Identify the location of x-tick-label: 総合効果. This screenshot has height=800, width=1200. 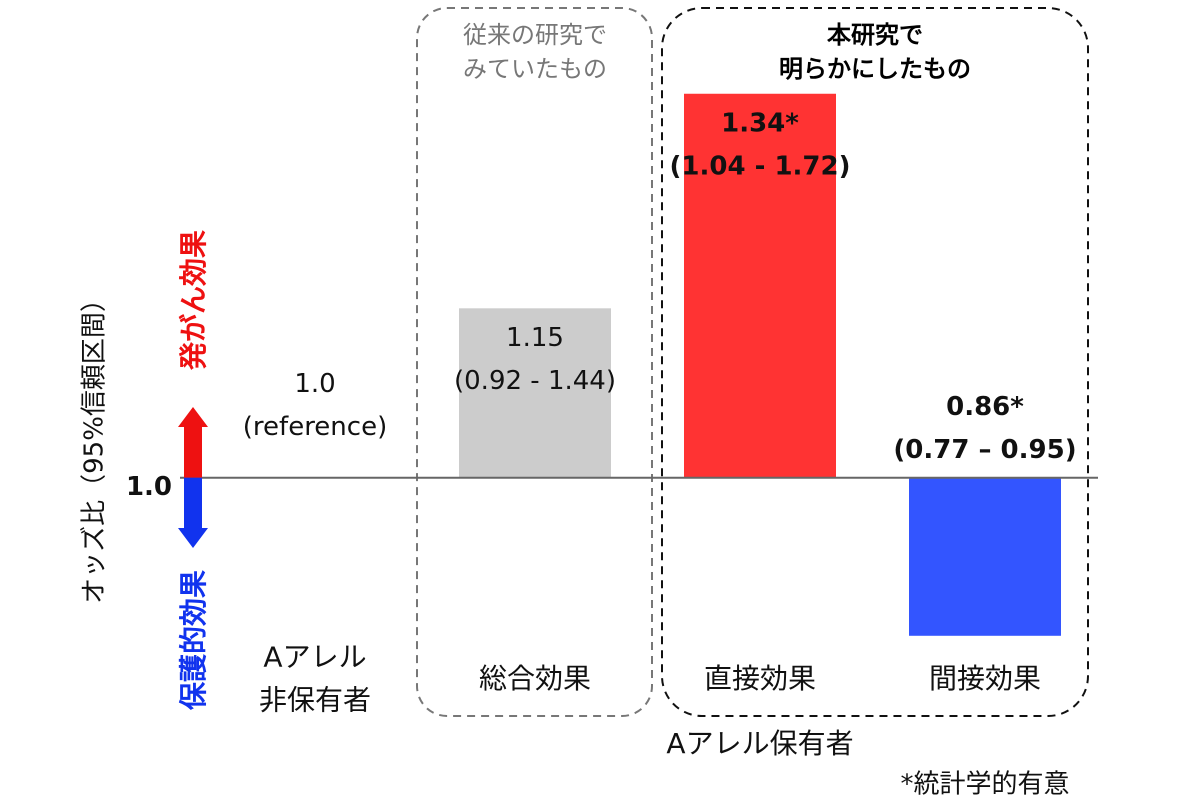
(535, 678).